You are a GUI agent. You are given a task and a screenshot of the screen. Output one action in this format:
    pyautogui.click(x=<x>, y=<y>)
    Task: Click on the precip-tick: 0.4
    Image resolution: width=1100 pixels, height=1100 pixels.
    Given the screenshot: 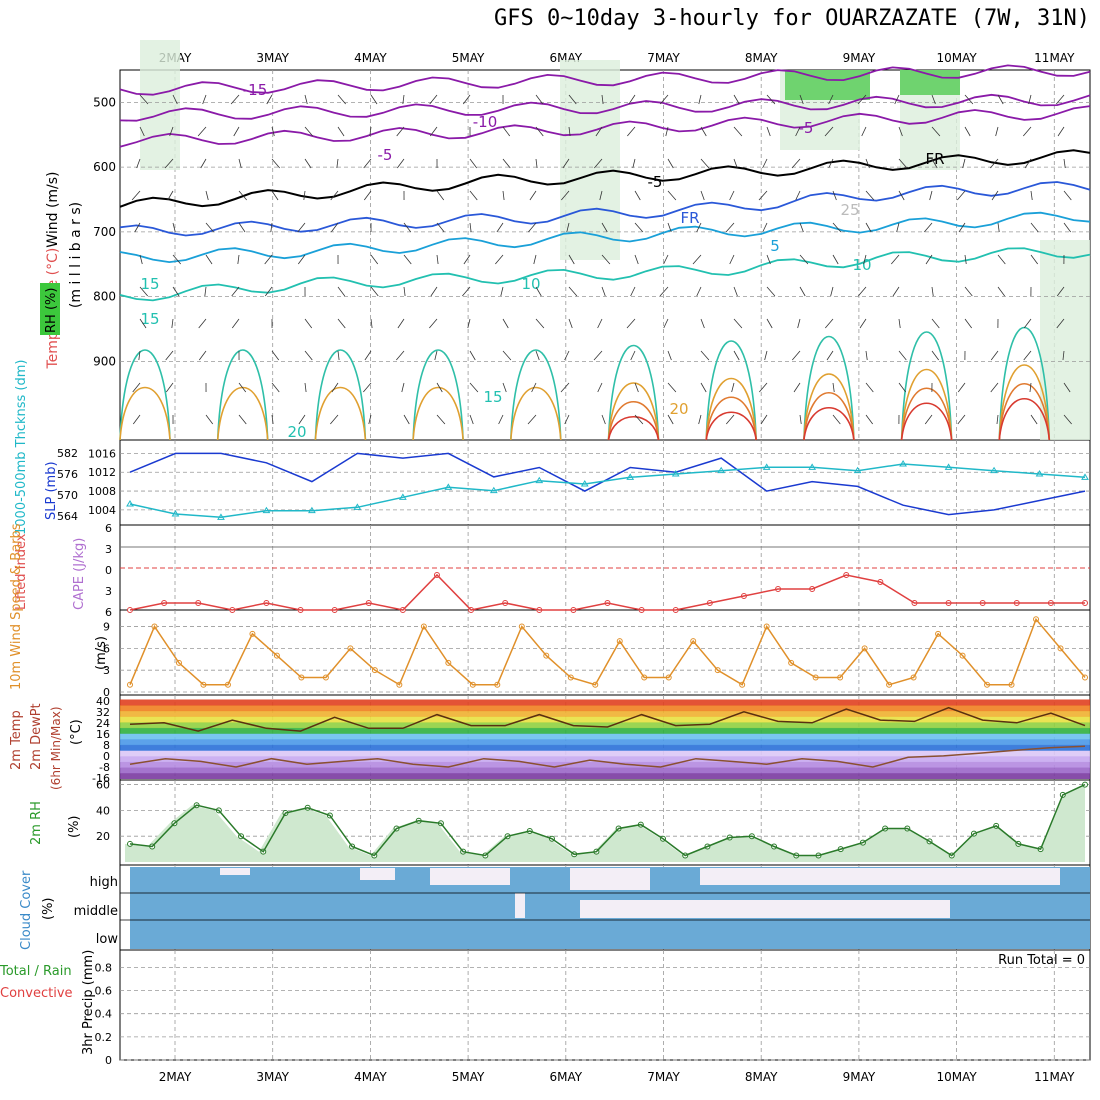 What is the action you would take?
    pyautogui.click(x=104, y=1014)
    